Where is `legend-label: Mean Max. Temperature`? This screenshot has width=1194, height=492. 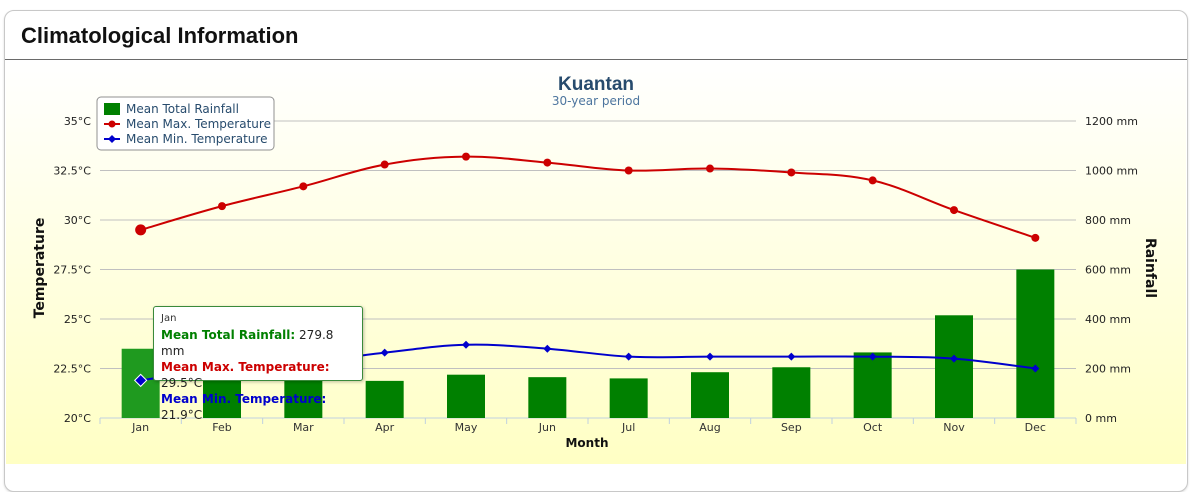 legend-label: Mean Max. Temperature is located at coordinates (198, 124).